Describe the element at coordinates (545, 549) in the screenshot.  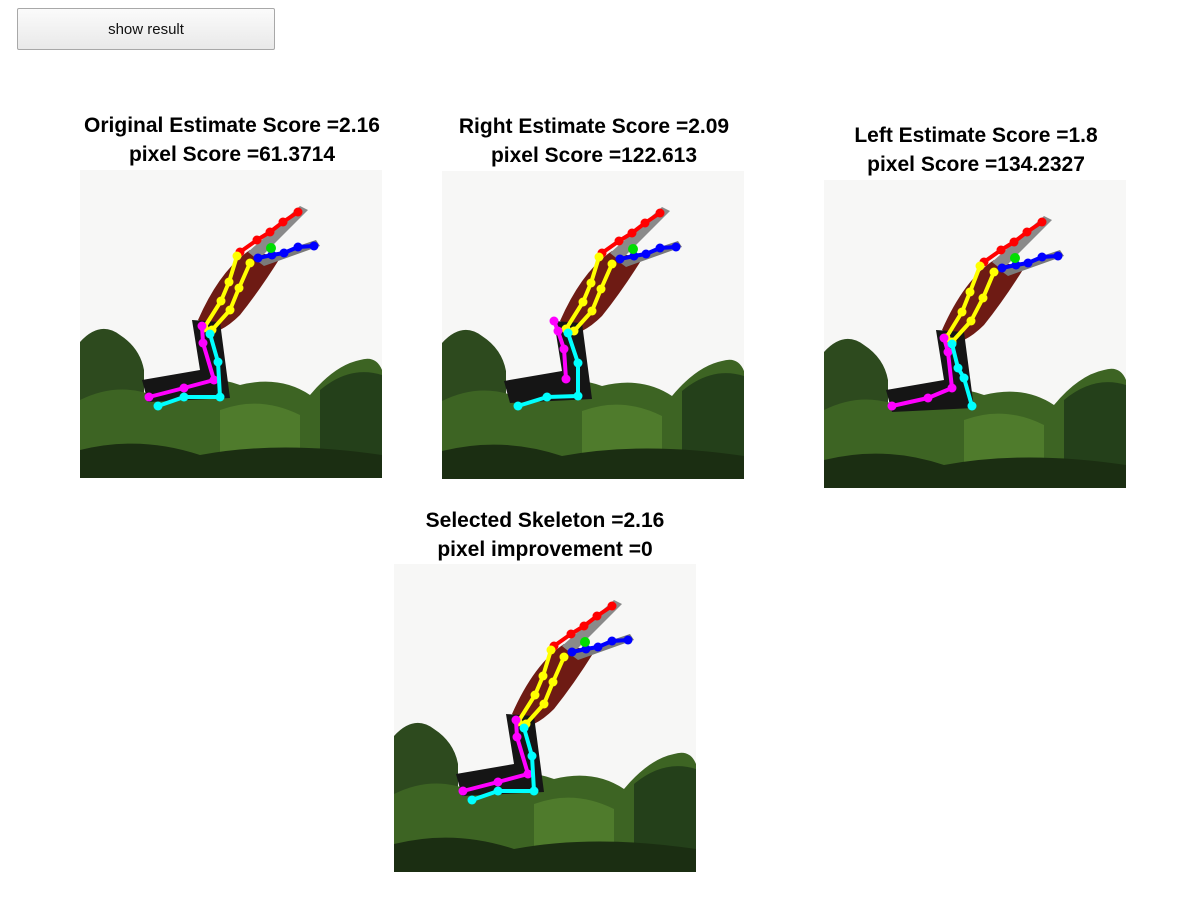
I see `panel-title-line2: pixel improvement =0` at that location.